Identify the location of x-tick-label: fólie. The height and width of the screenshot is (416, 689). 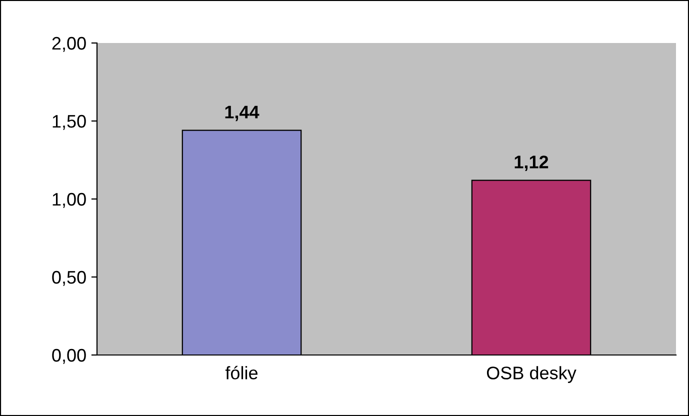
(241, 373).